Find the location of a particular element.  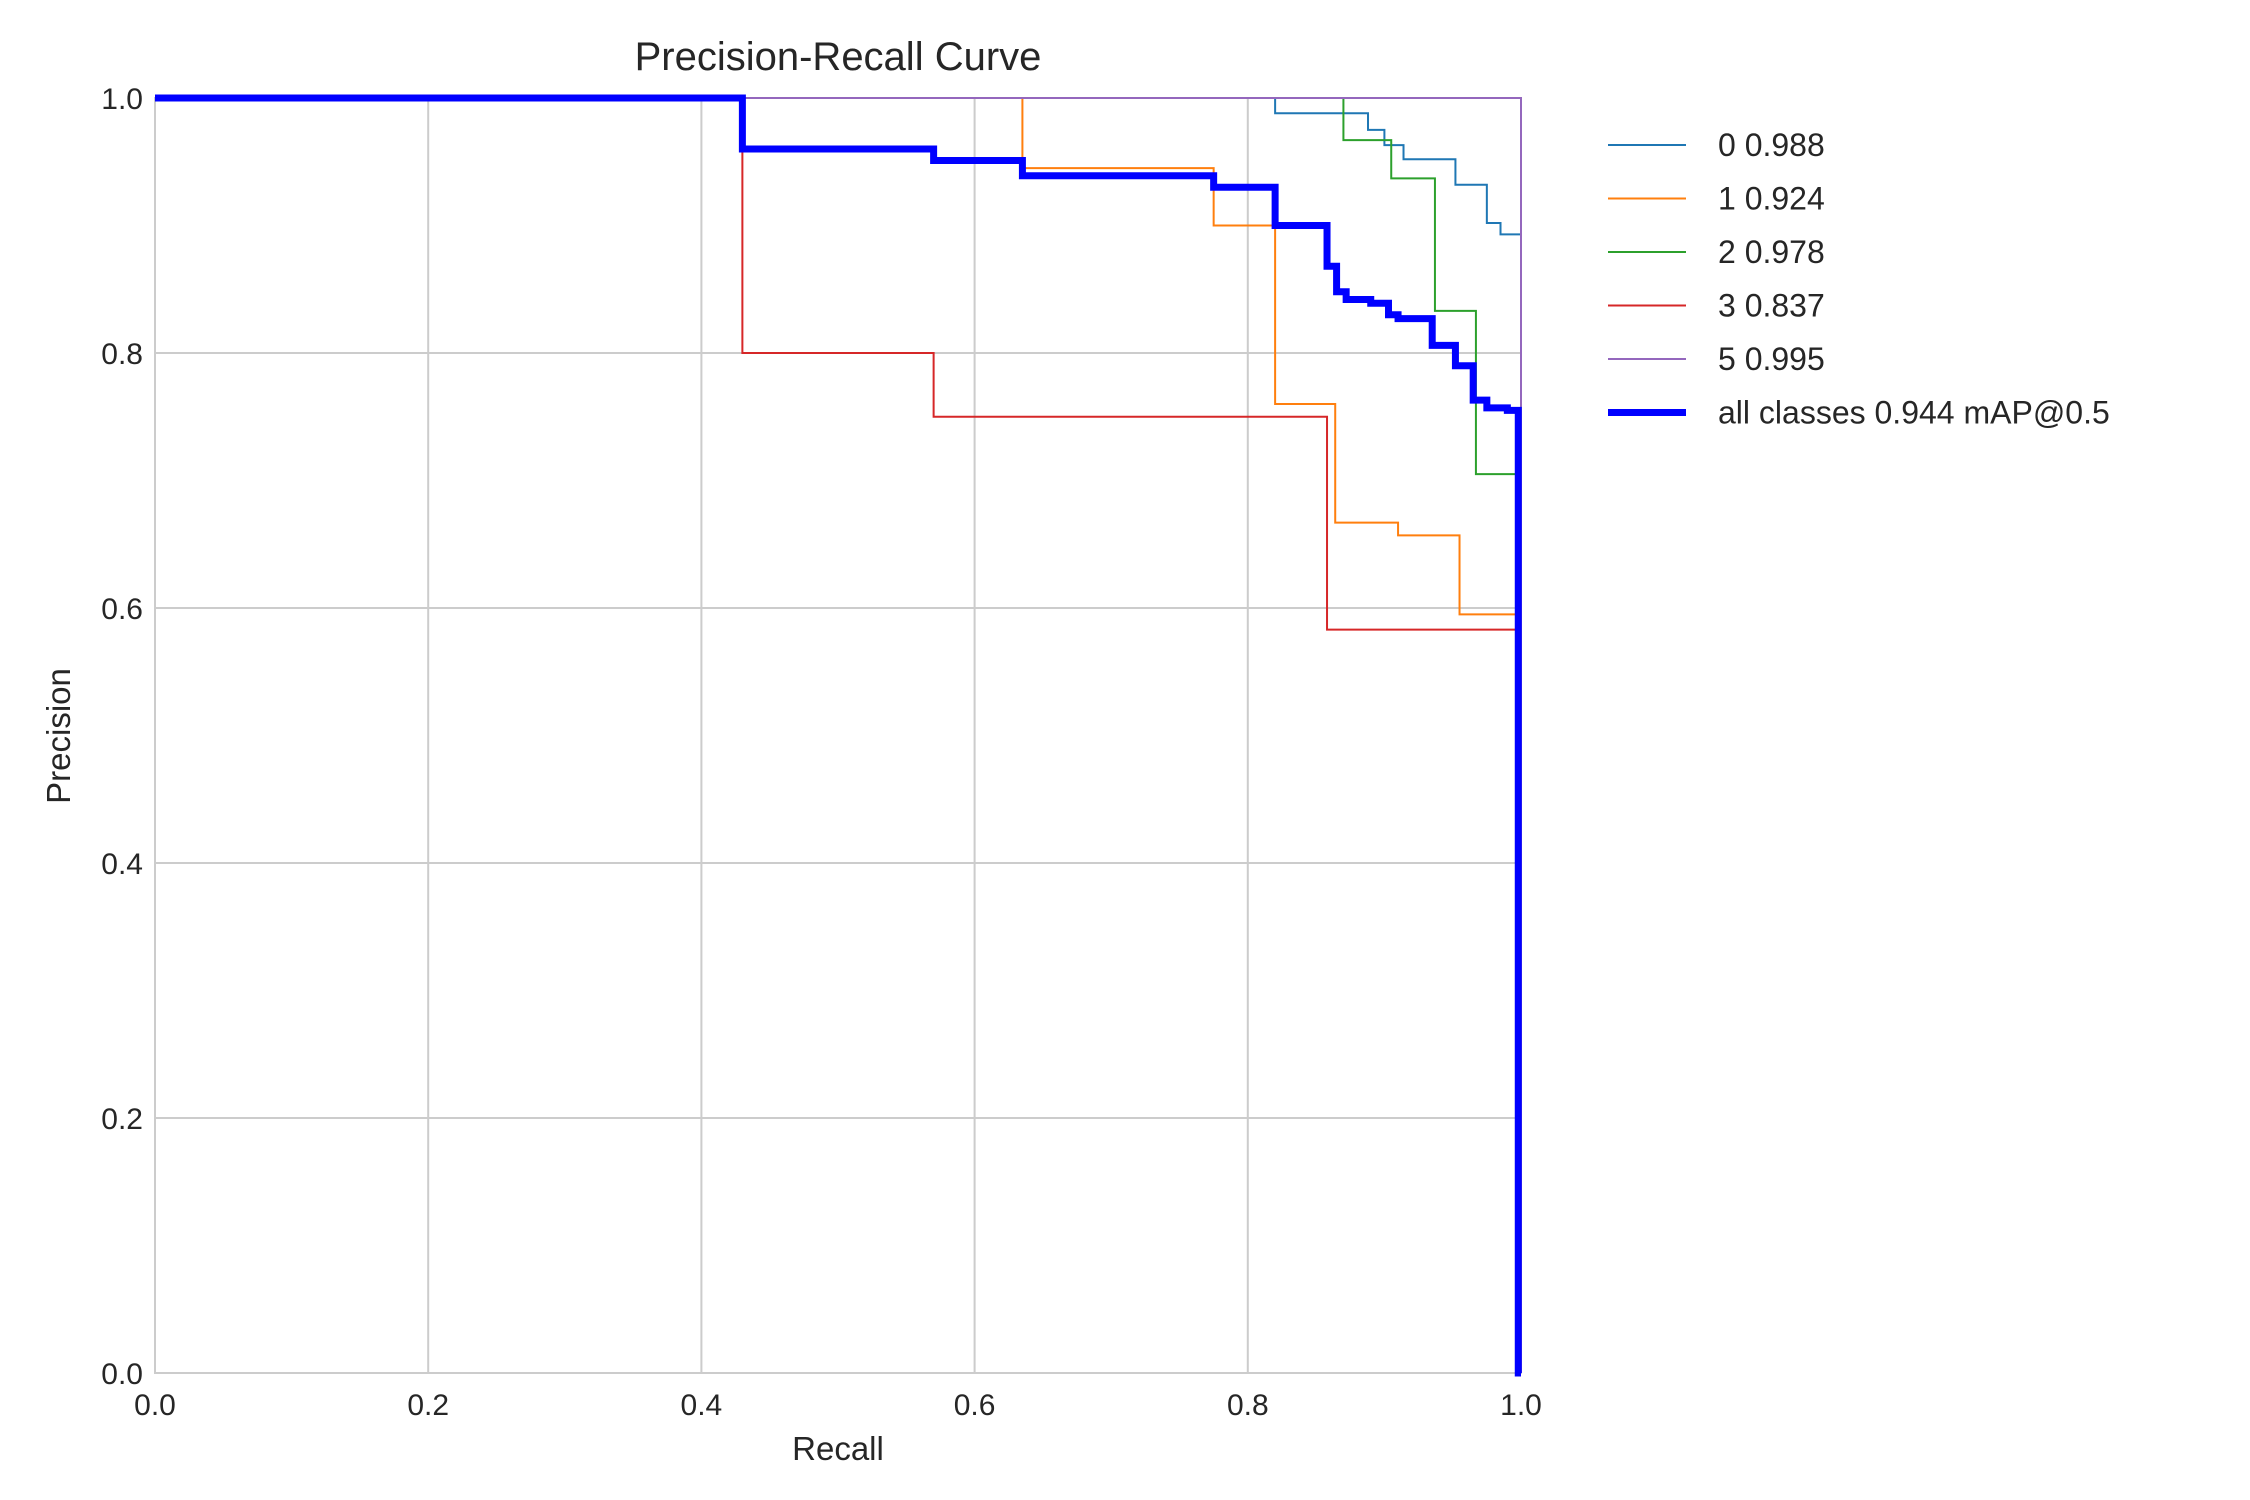

y-tick-label: 1.0 is located at coordinates (122, 99).